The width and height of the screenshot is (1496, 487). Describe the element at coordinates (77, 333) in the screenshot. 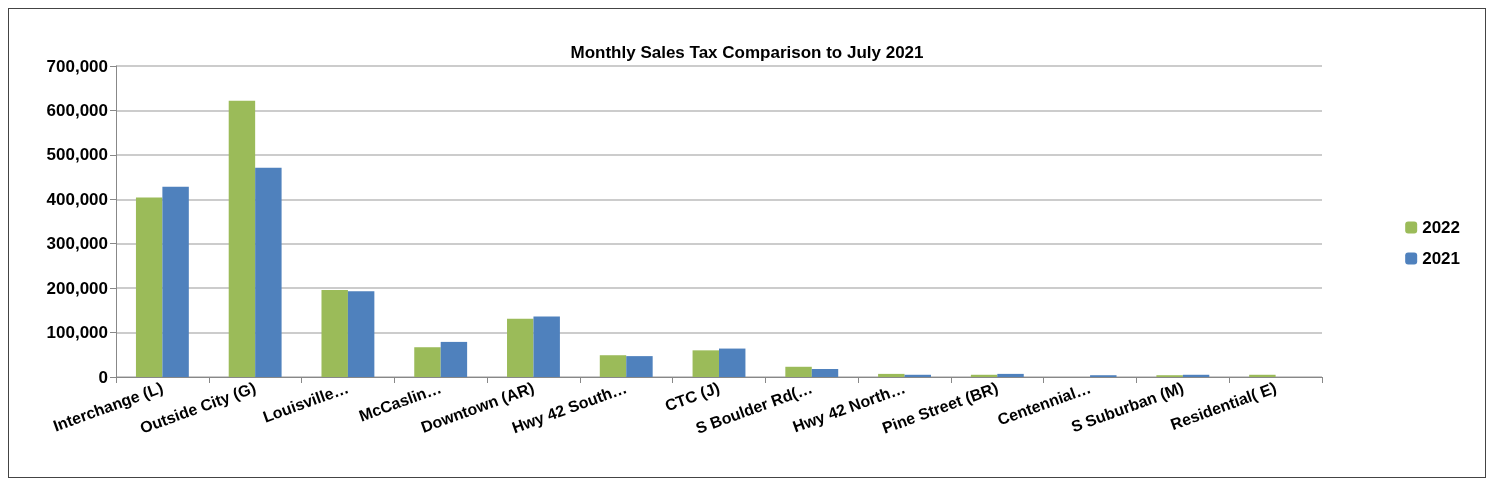

I see `y-tick-label: 100,000` at that location.